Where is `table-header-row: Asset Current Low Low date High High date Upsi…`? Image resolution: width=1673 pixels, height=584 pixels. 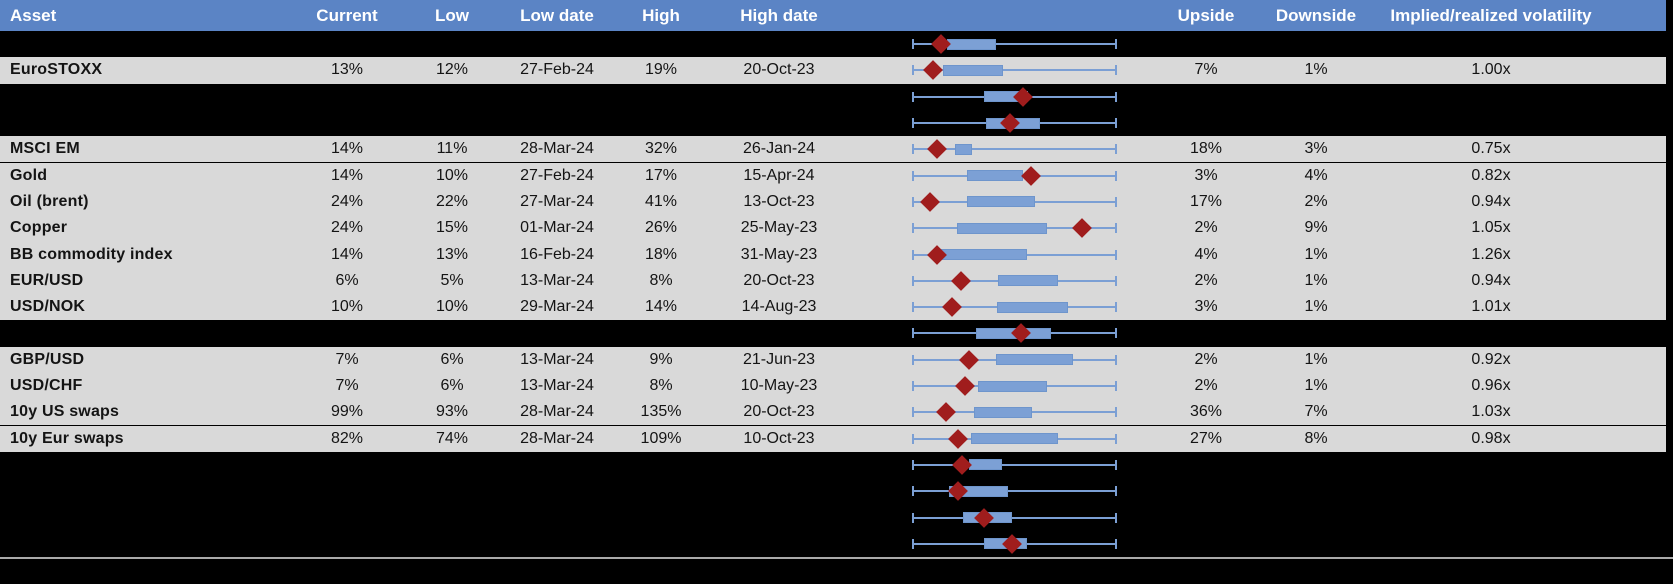
table-header-row: Asset Current Low Low date High High date Upsi… is located at coordinates (833, 15).